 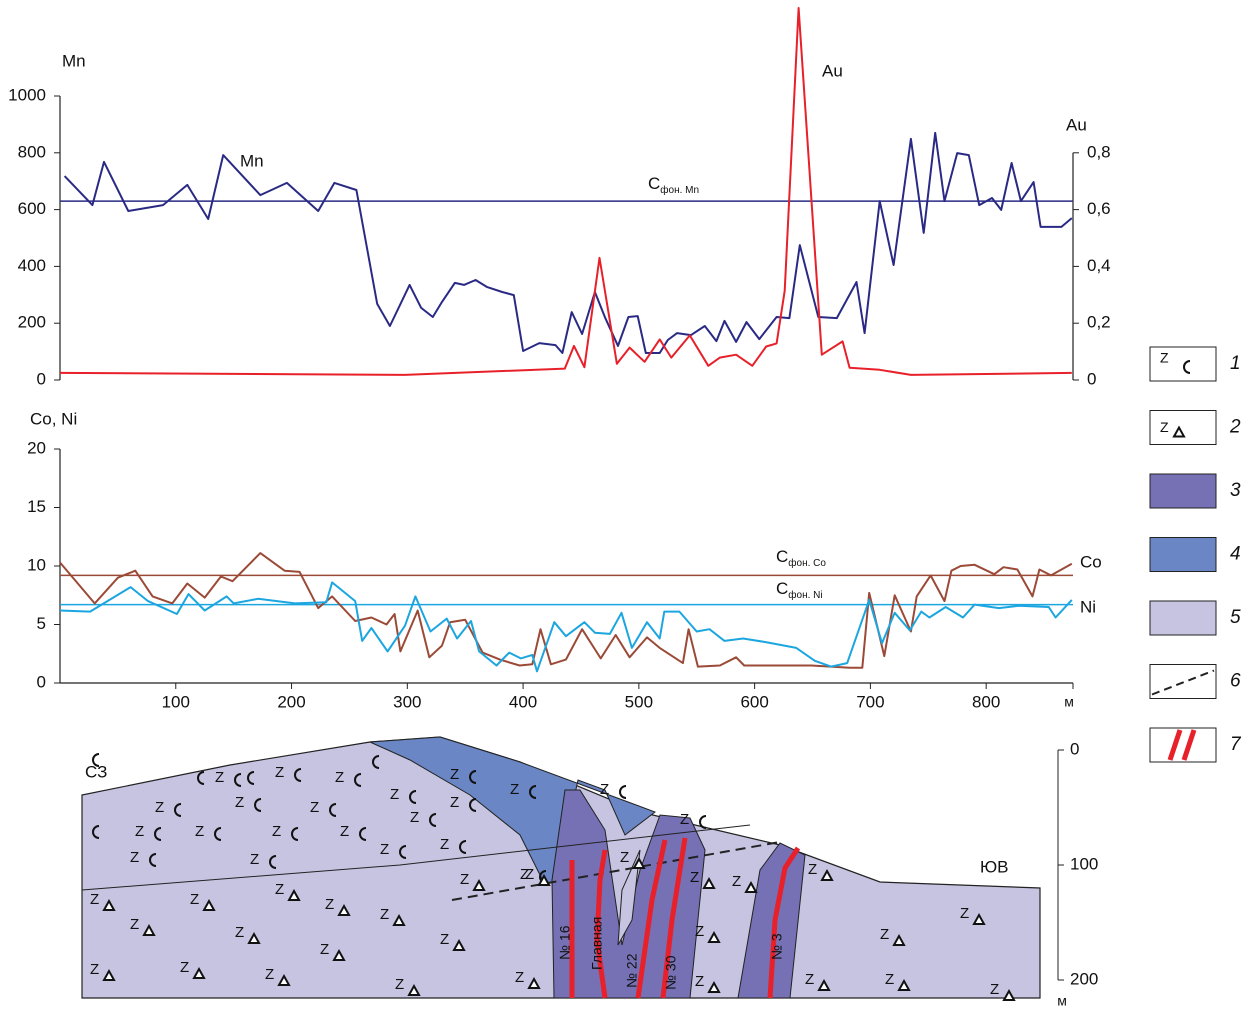 I want to click on legend-vein, so click(x=1189, y=745).